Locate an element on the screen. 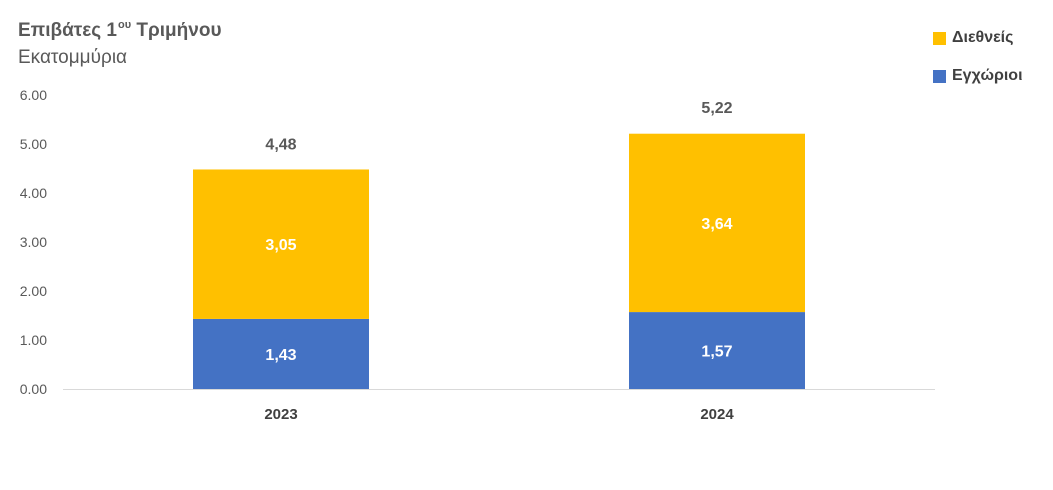  legend-swatch-international is located at coordinates (939, 38).